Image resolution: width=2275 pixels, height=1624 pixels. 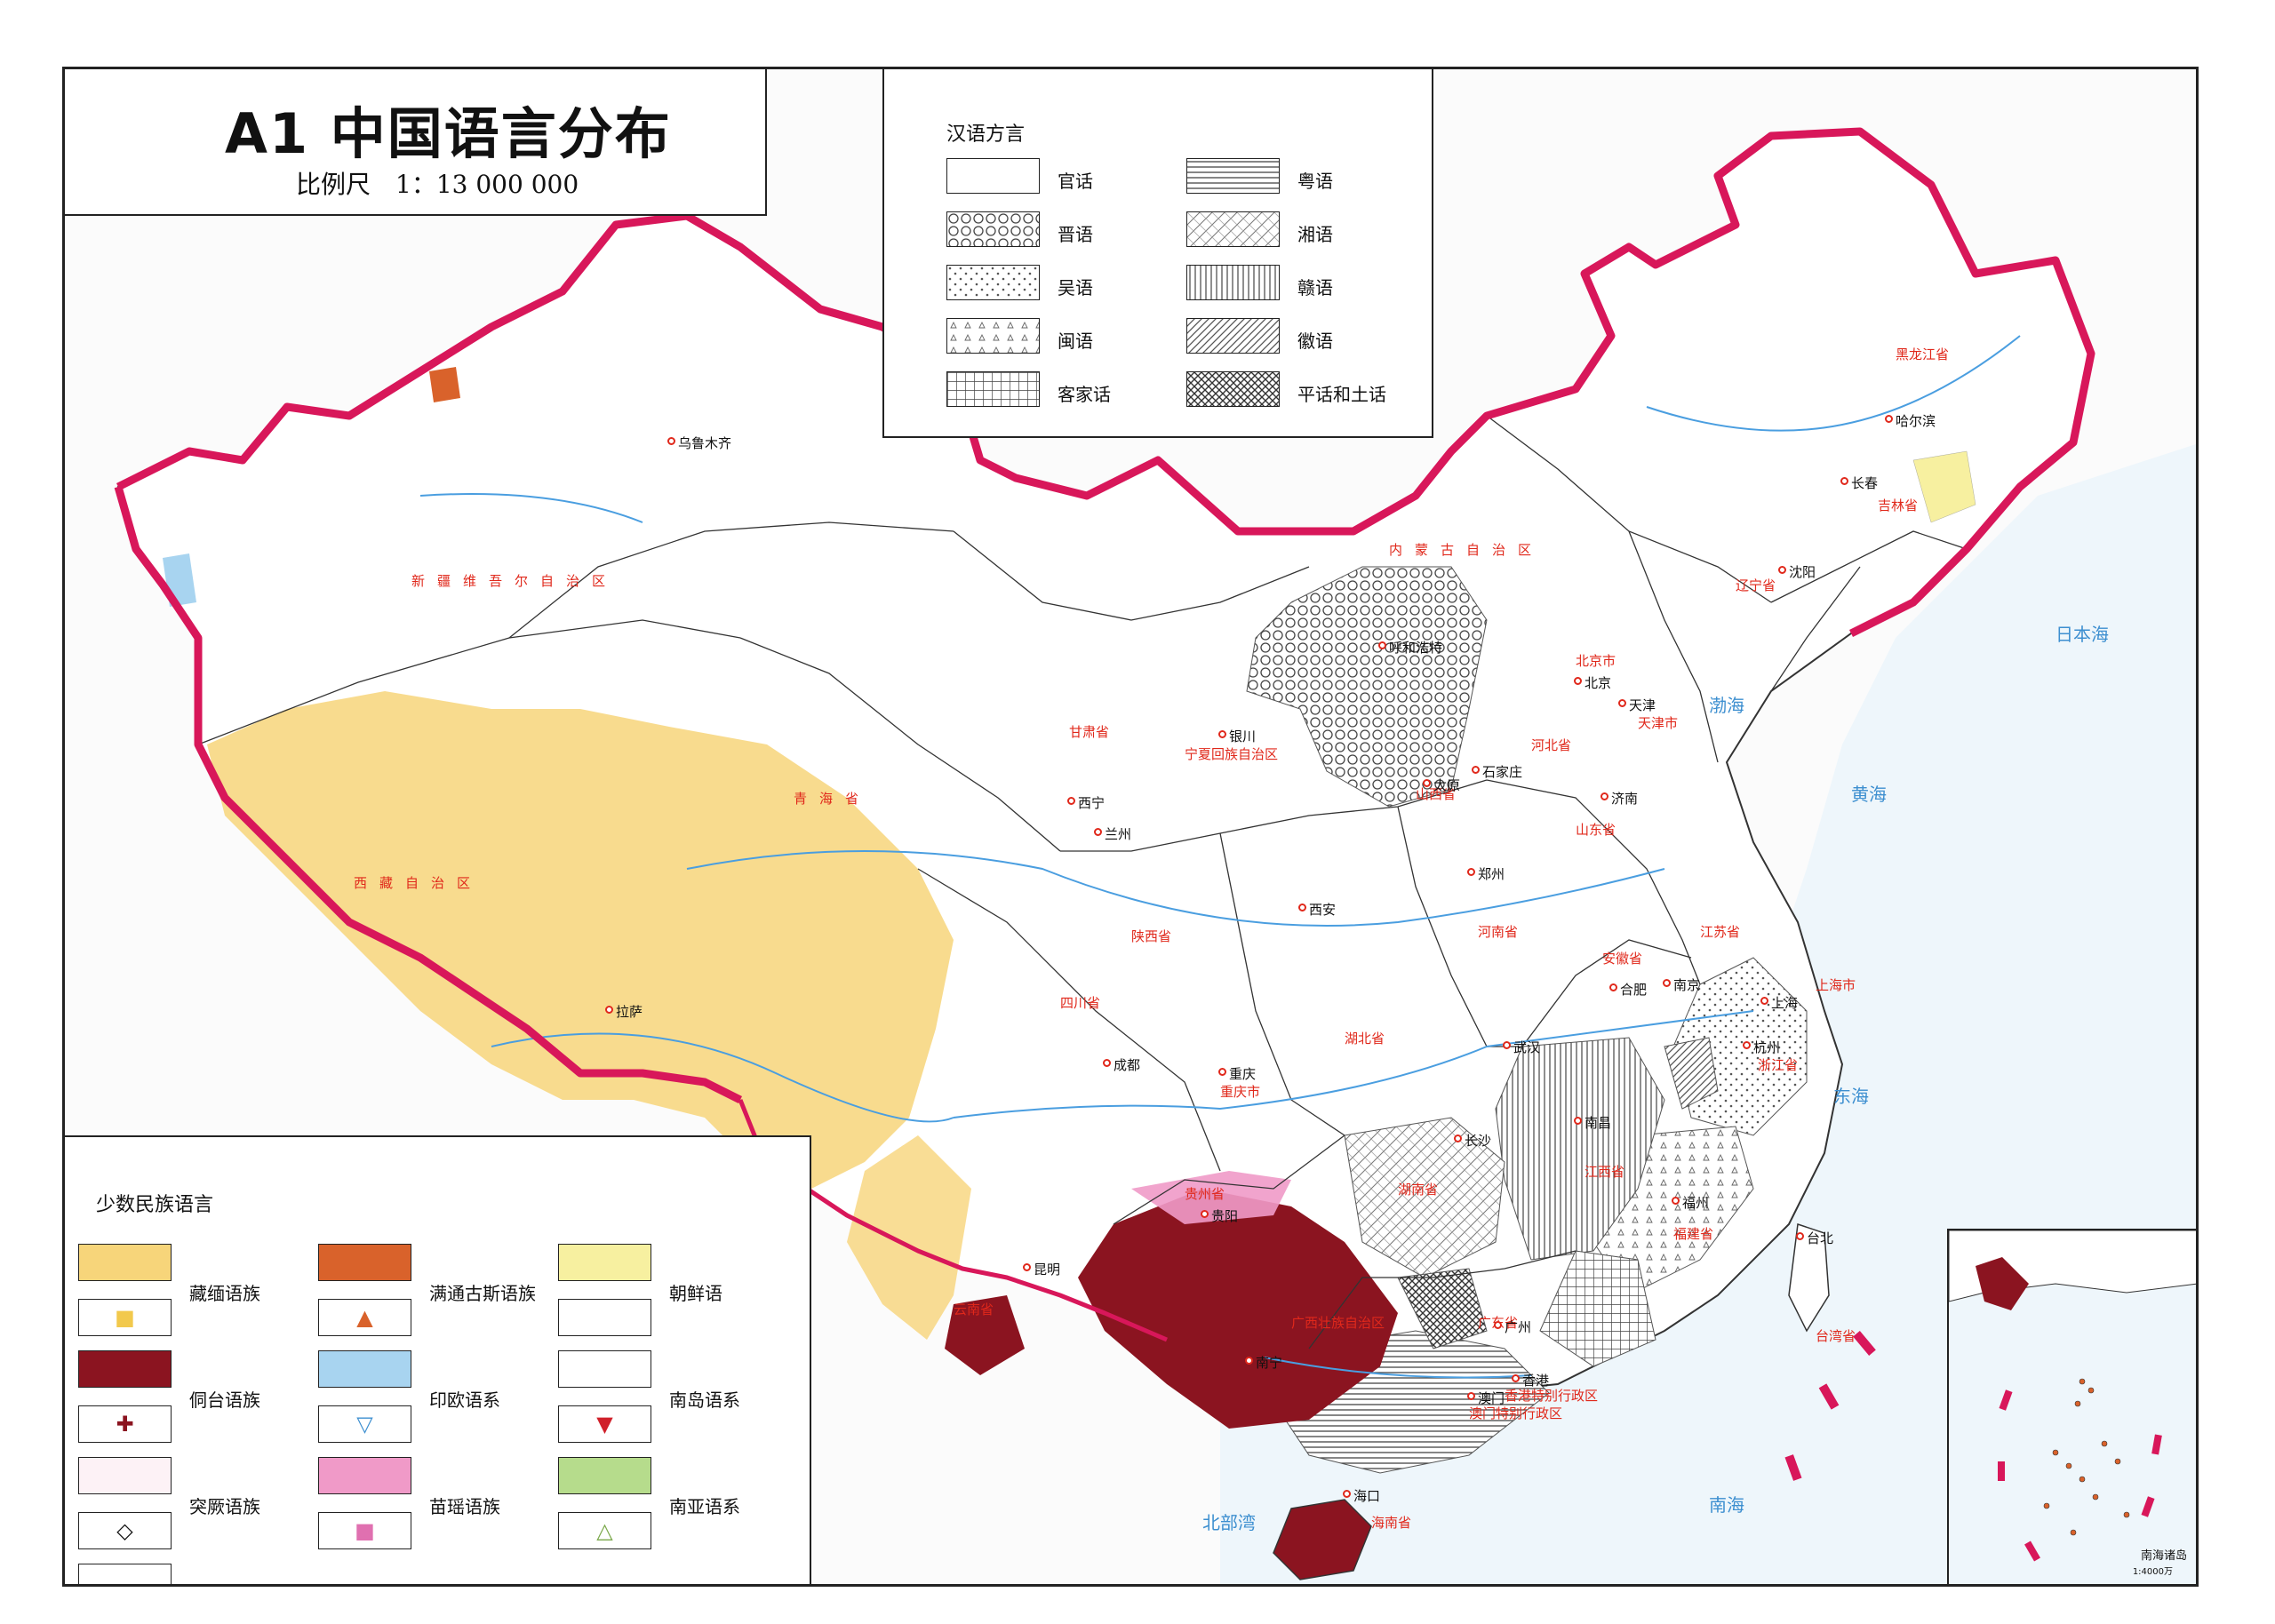 What do you see at coordinates (198, 1520) in the screenshot?
I see `minority-legend-item: ◇ 突厥语族` at bounding box center [198, 1520].